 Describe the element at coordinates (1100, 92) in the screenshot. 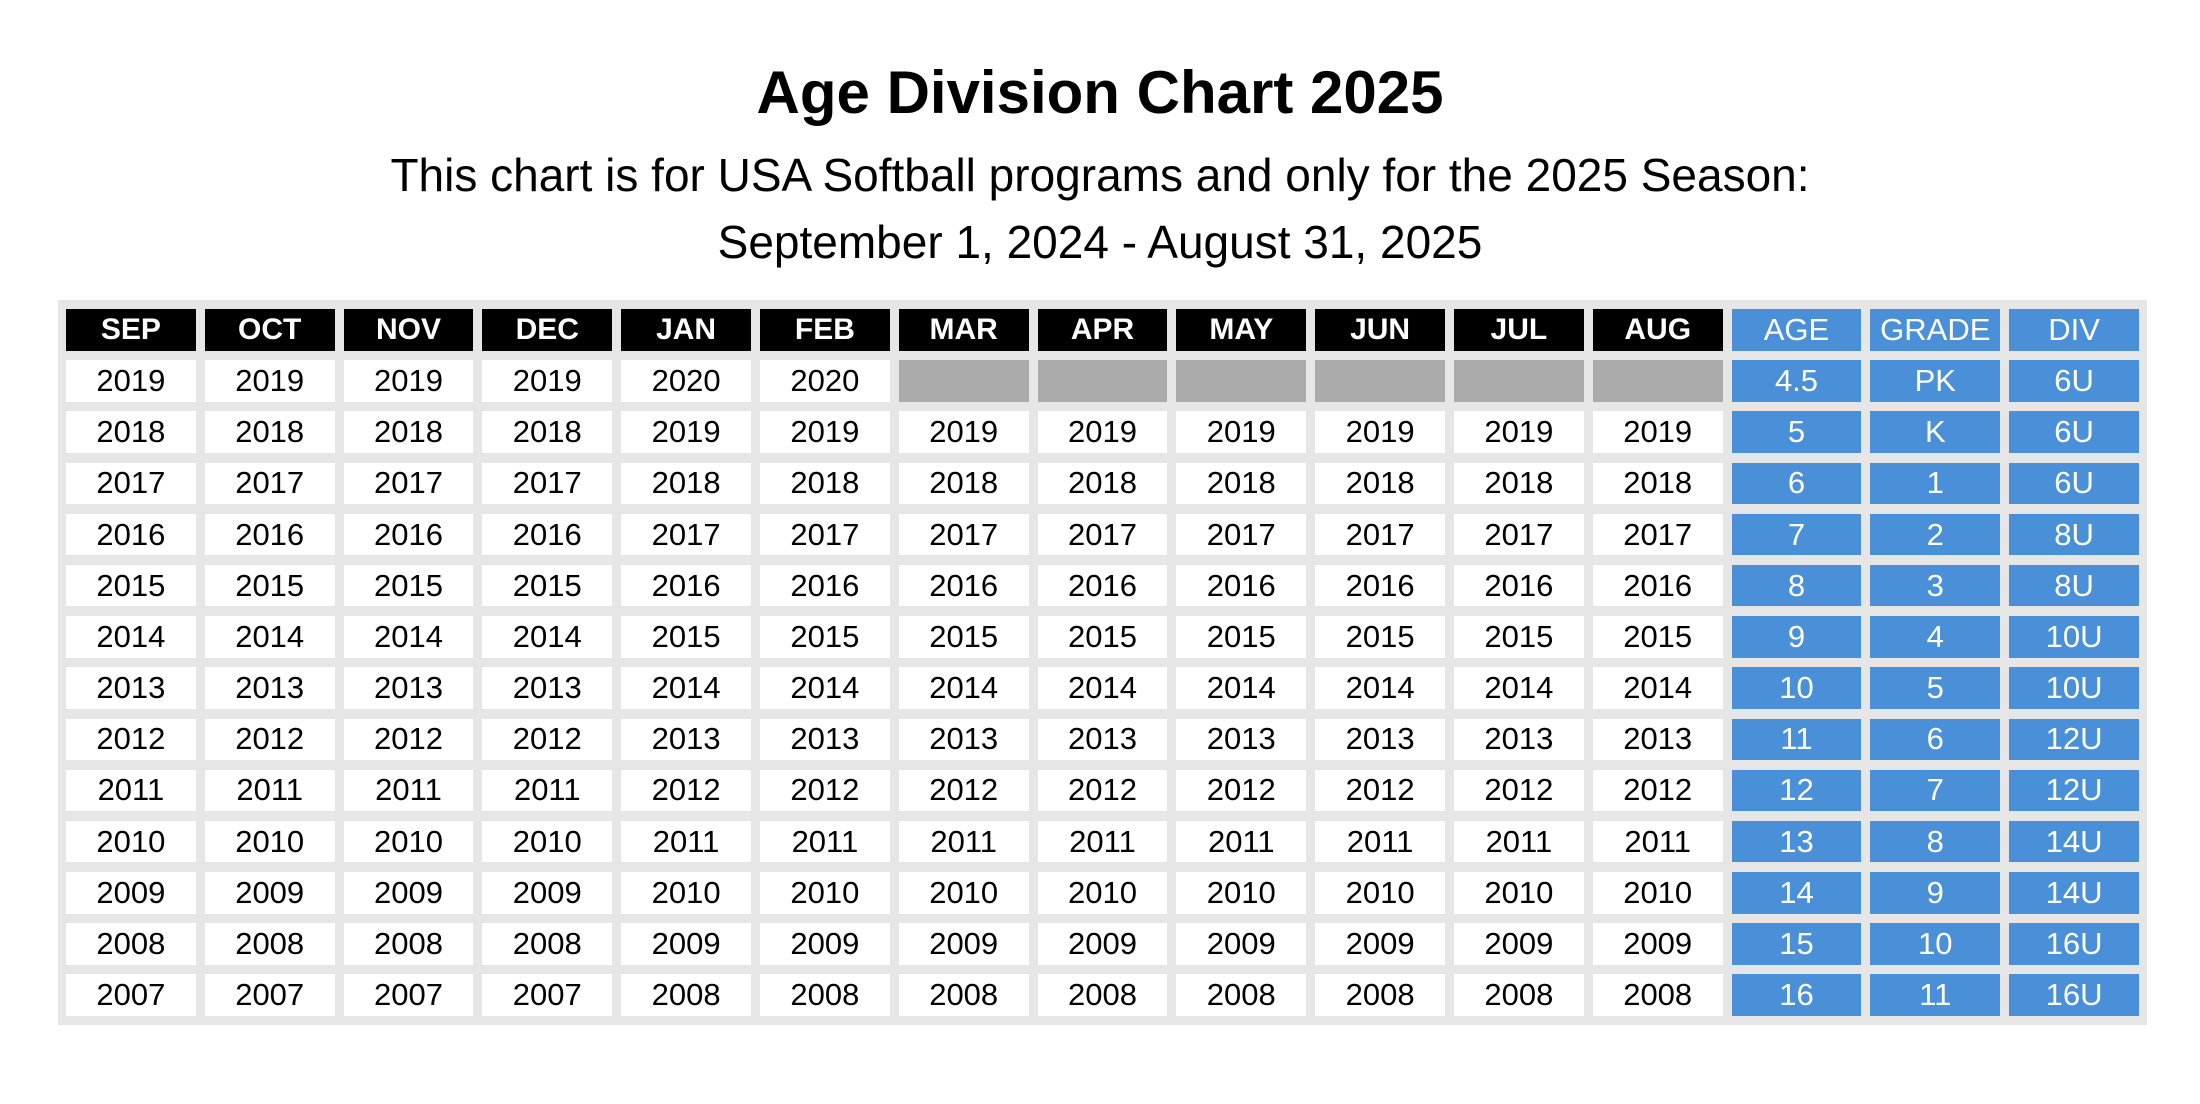

I see `title: Age Division Chart 2025` at that location.